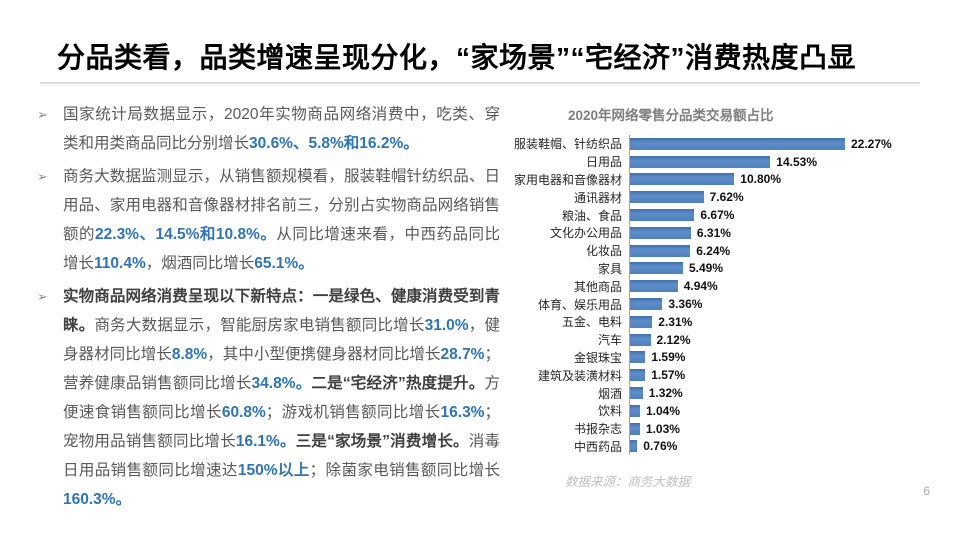 This screenshot has width=960, height=540. I want to click on value-label: 1.59%, so click(668, 357).